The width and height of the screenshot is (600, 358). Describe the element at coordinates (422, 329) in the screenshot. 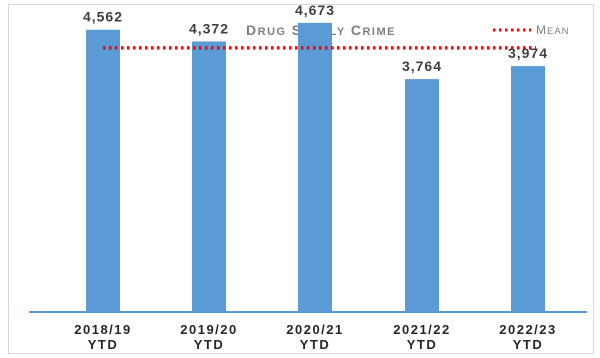

I see `x-tick-label-2021-22: 2021/22` at that location.